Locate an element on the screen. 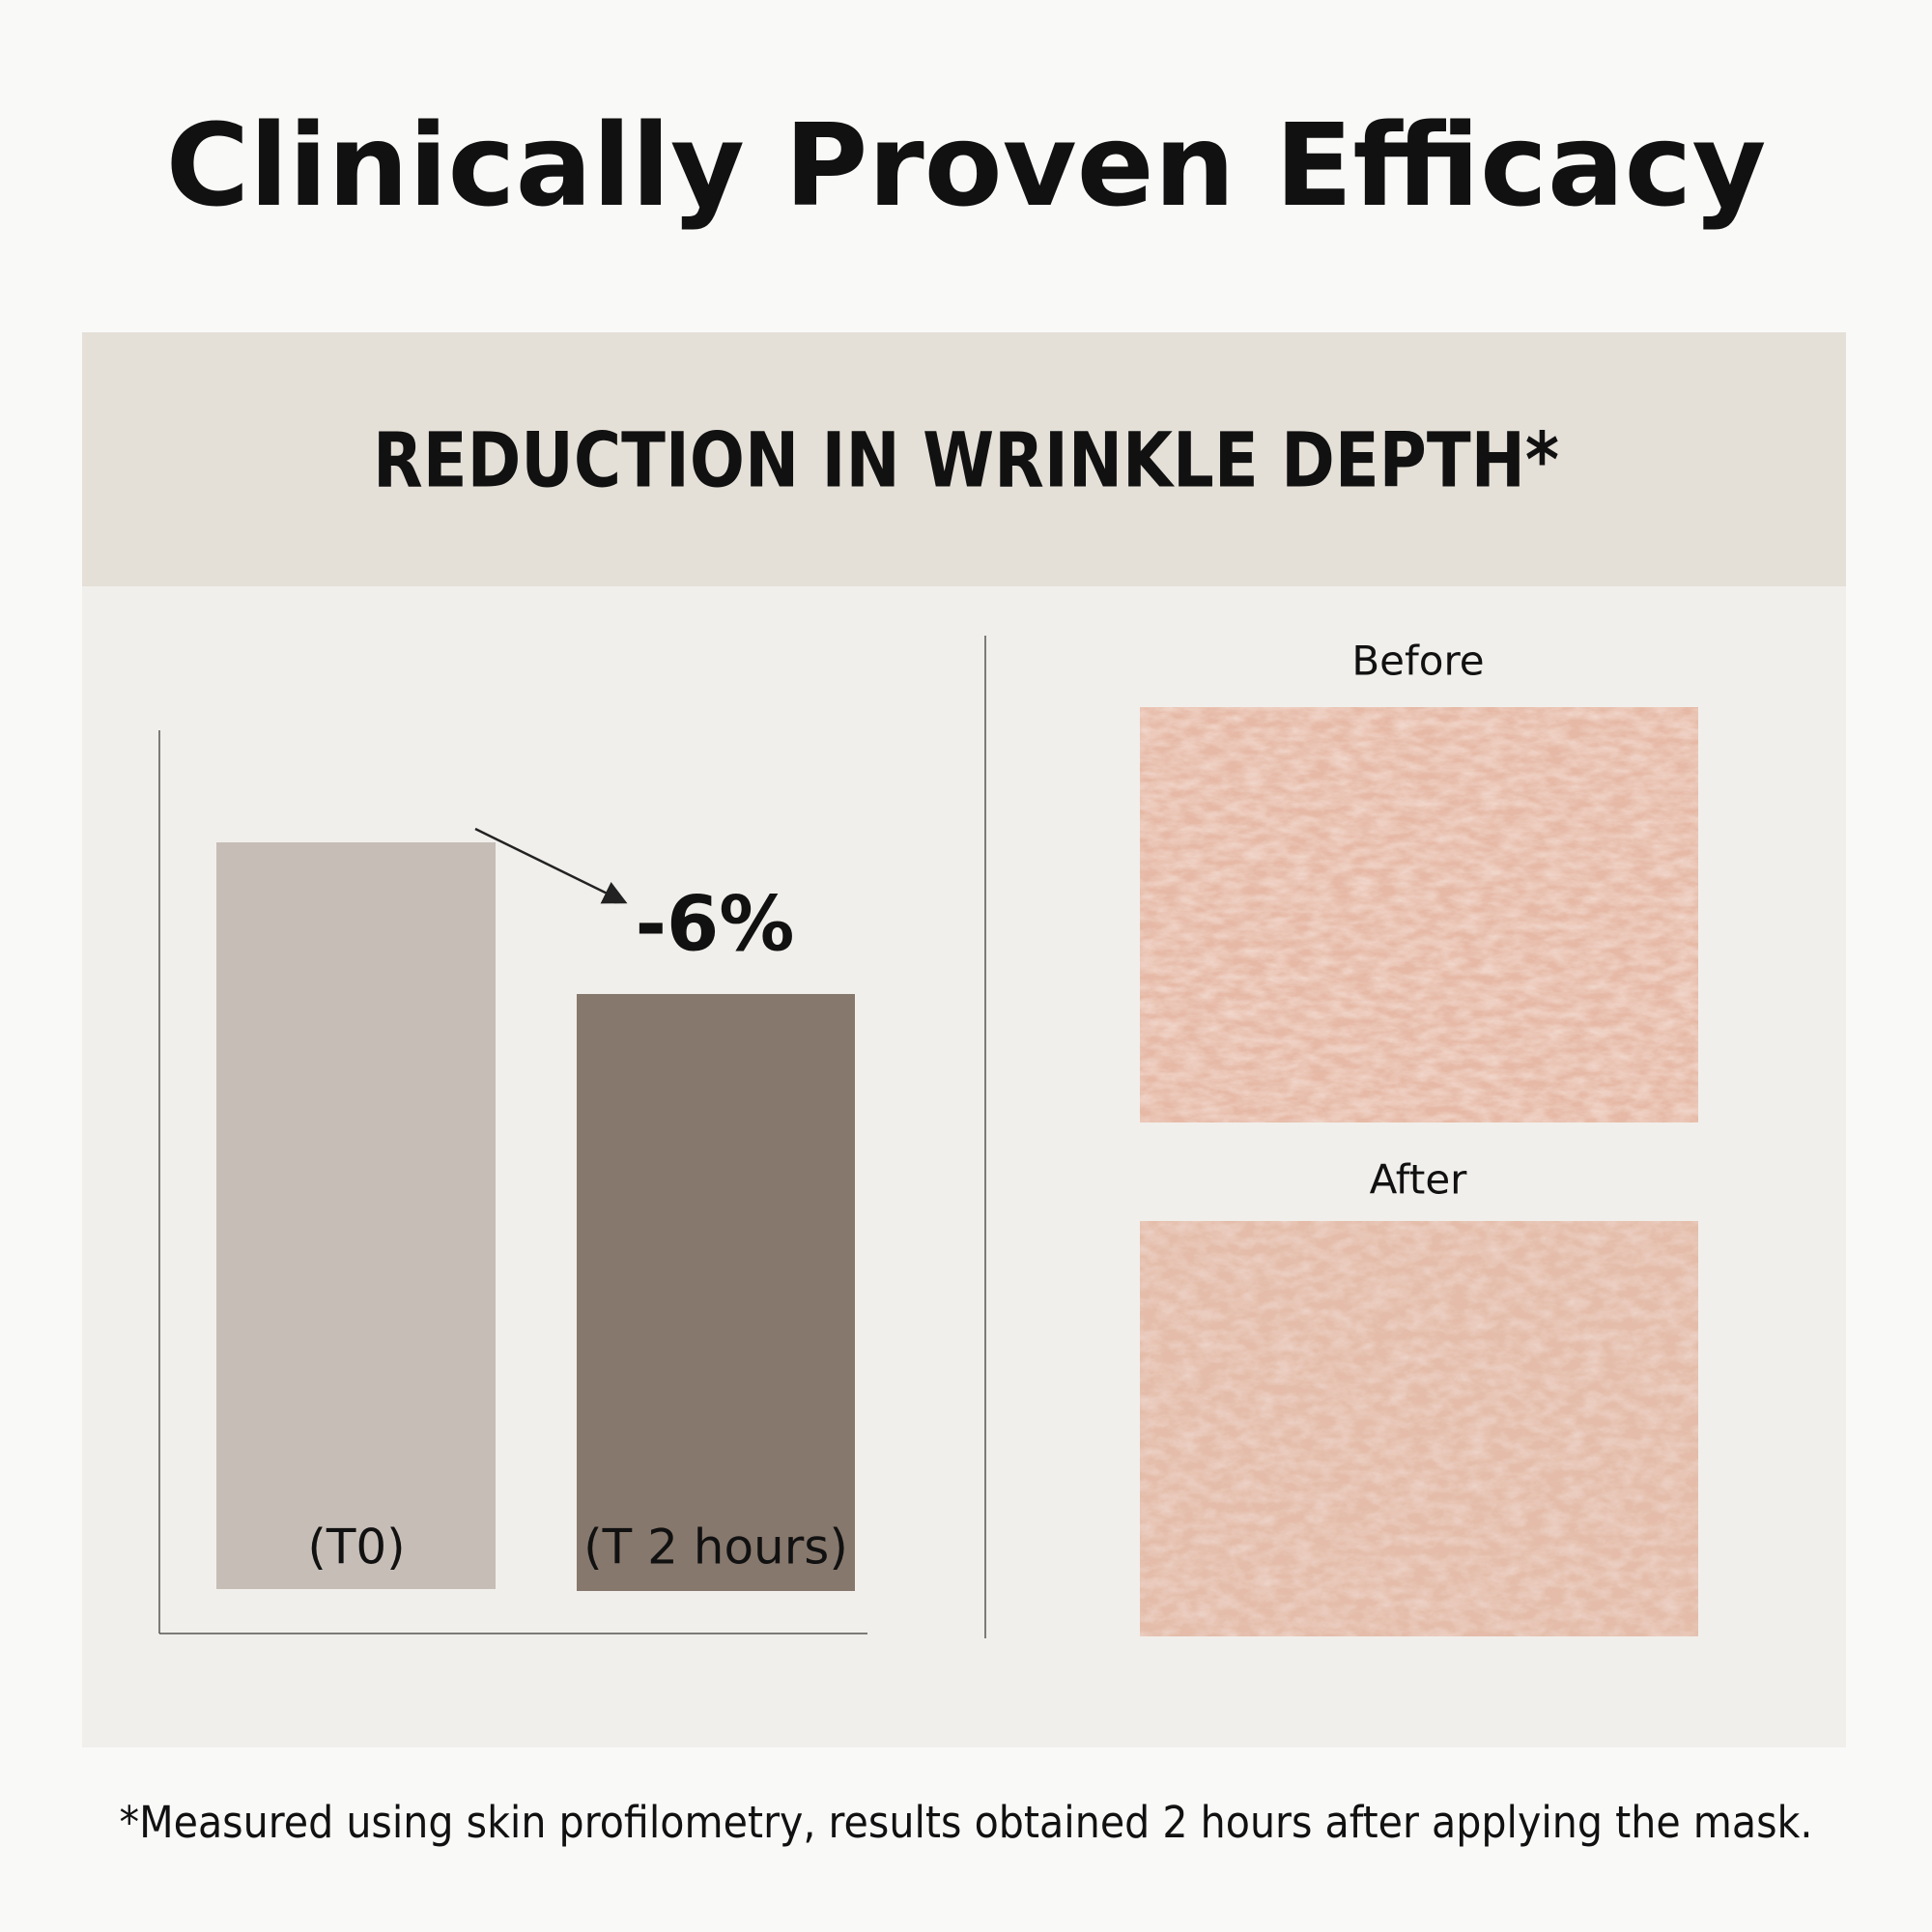 This screenshot has width=1932, height=1932. bar-label: (T 2 hours) is located at coordinates (715, 1548).